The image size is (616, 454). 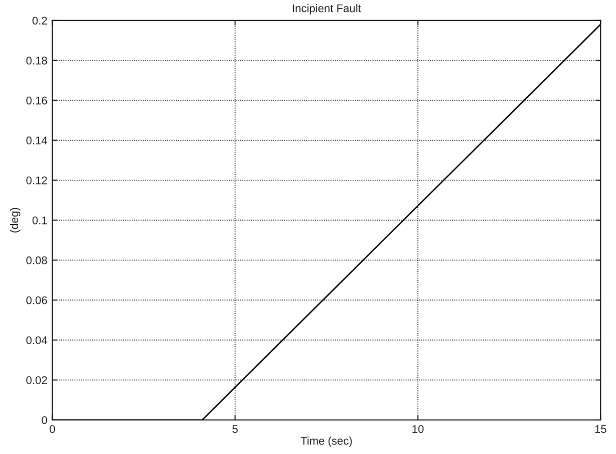 I want to click on y-tick-label: 0.18, so click(x=37, y=60).